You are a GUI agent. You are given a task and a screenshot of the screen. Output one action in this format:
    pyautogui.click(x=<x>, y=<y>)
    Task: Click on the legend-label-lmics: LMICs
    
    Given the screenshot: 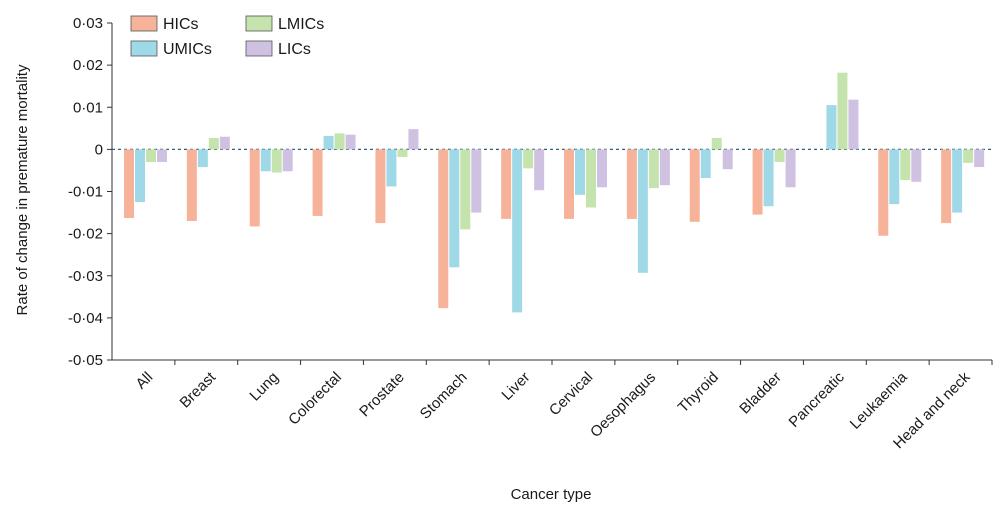 What is the action you would take?
    pyautogui.click(x=301, y=24)
    